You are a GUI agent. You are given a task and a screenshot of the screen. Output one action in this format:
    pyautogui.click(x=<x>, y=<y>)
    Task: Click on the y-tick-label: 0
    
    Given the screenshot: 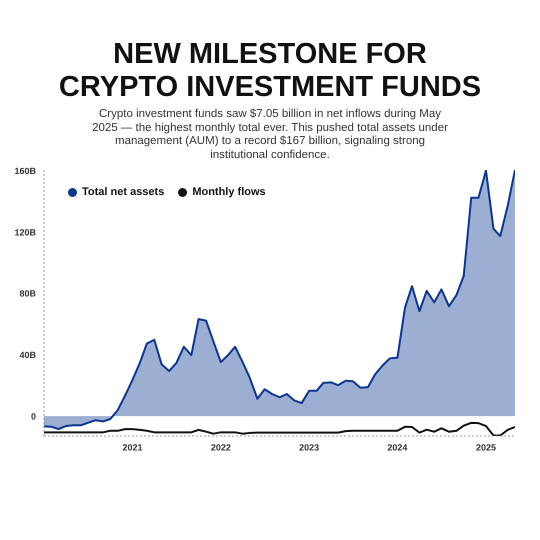 What is the action you would take?
    pyautogui.click(x=33, y=416)
    